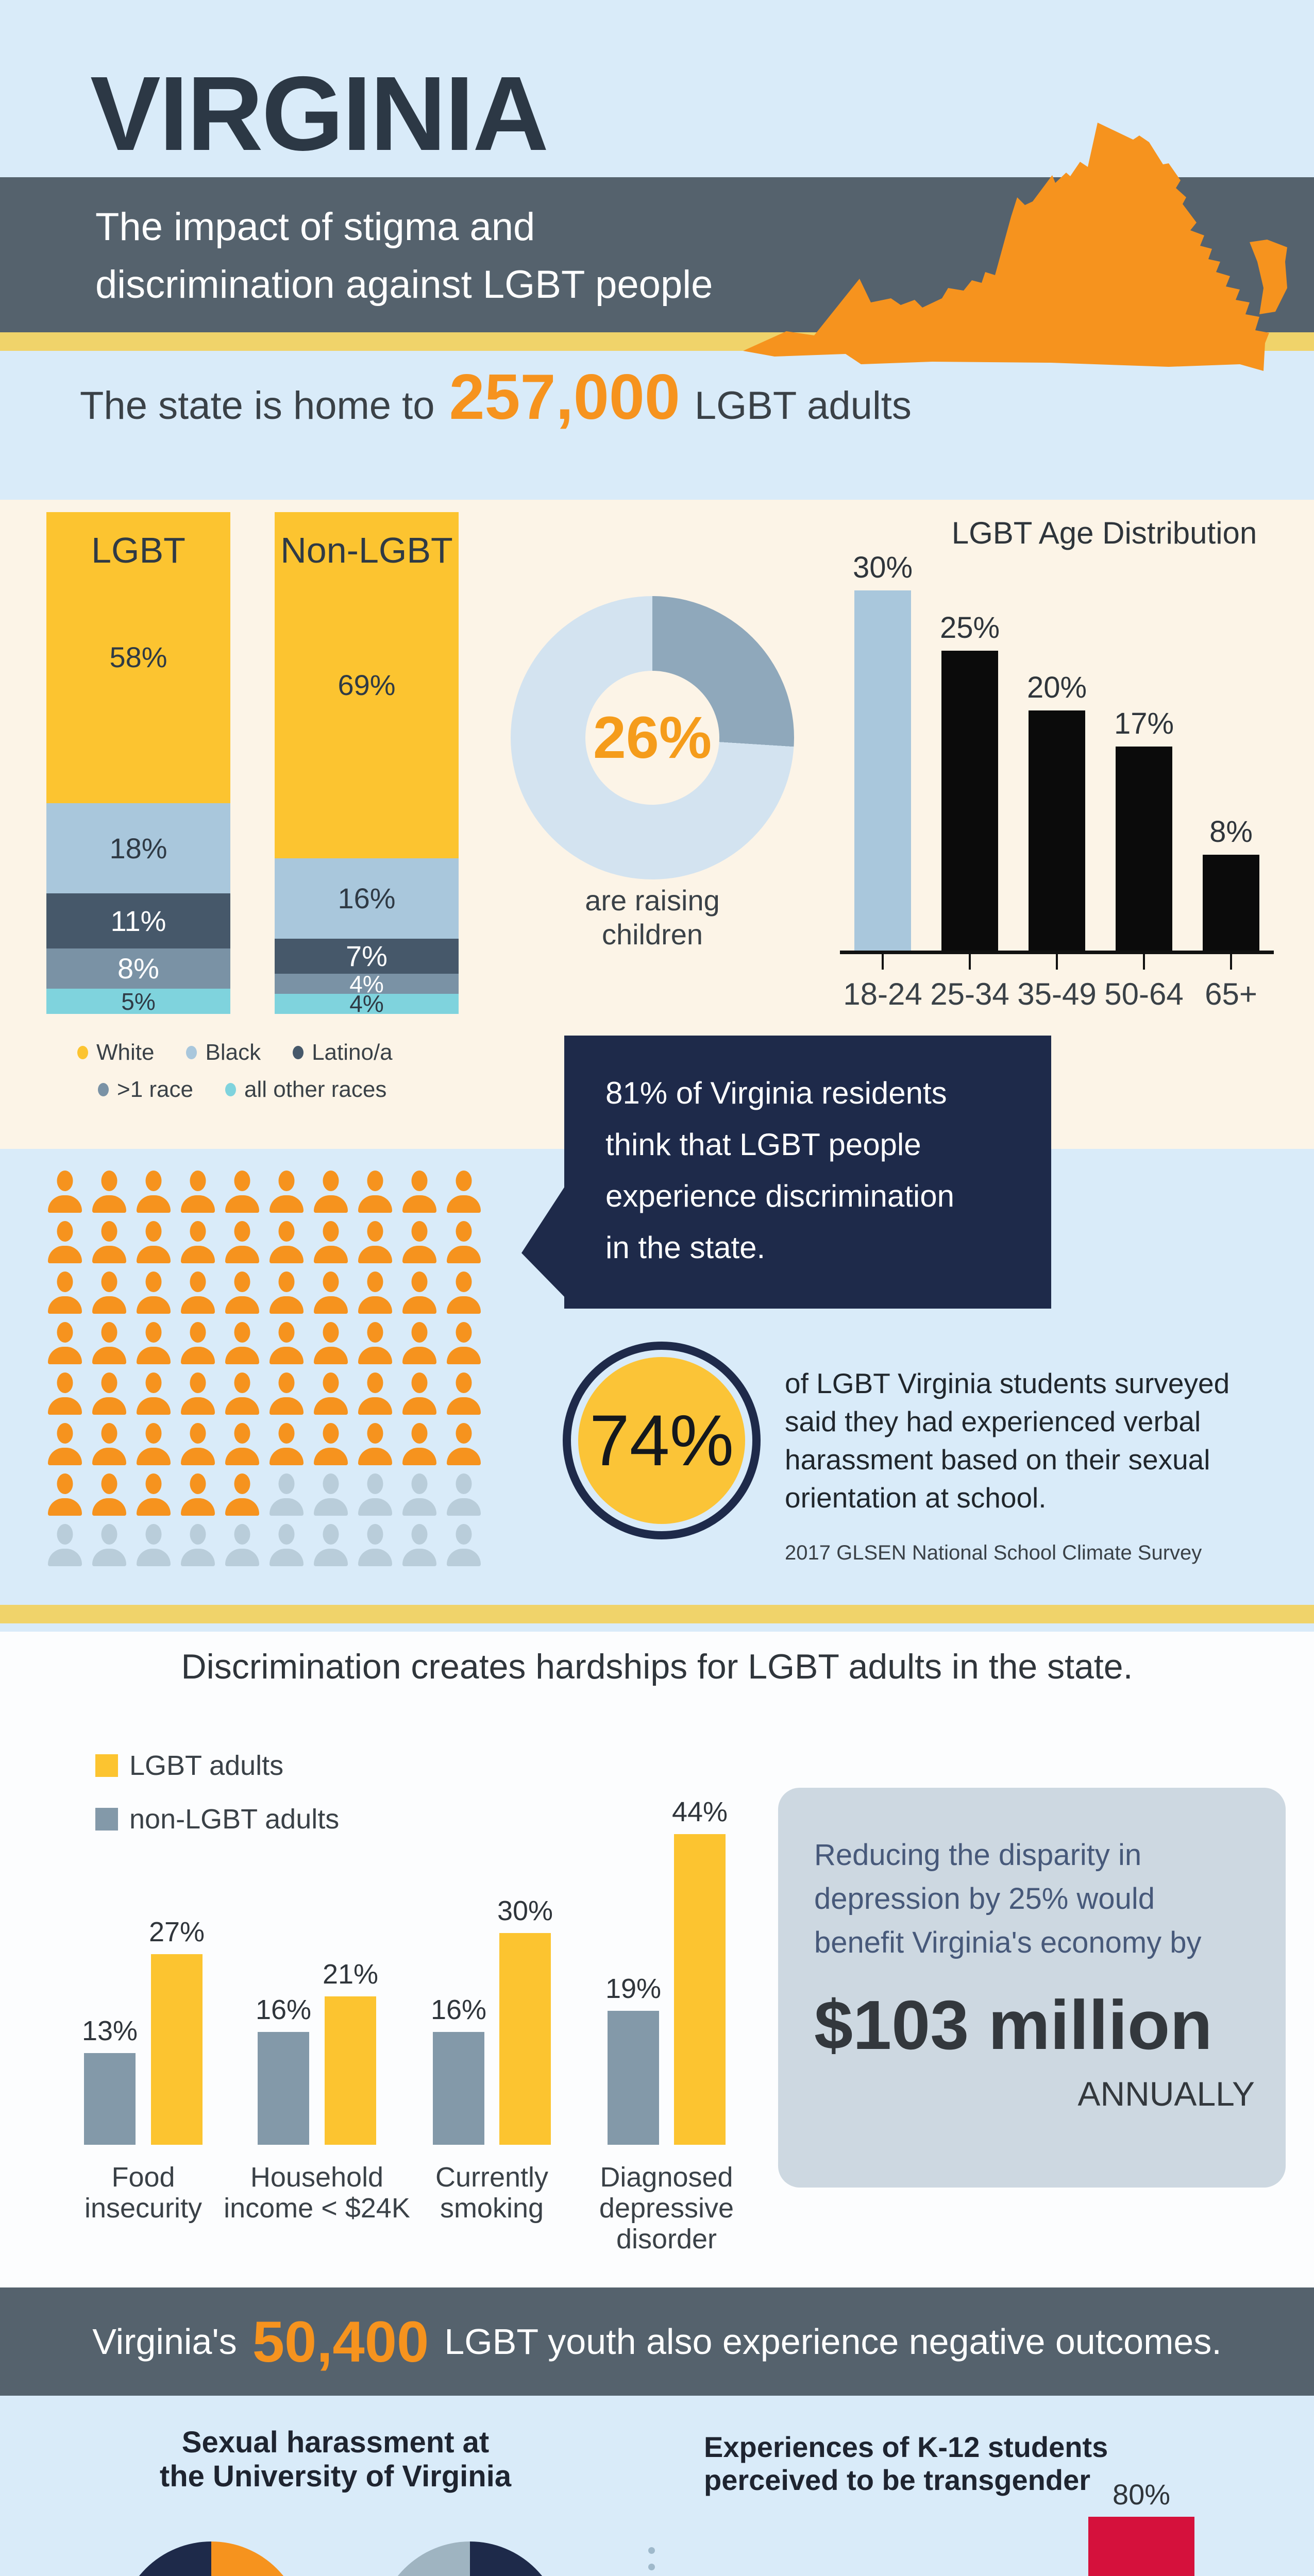 The width and height of the screenshot is (1314, 2576). What do you see at coordinates (564, 397) in the screenshot?
I see `intro-number: 257,000` at bounding box center [564, 397].